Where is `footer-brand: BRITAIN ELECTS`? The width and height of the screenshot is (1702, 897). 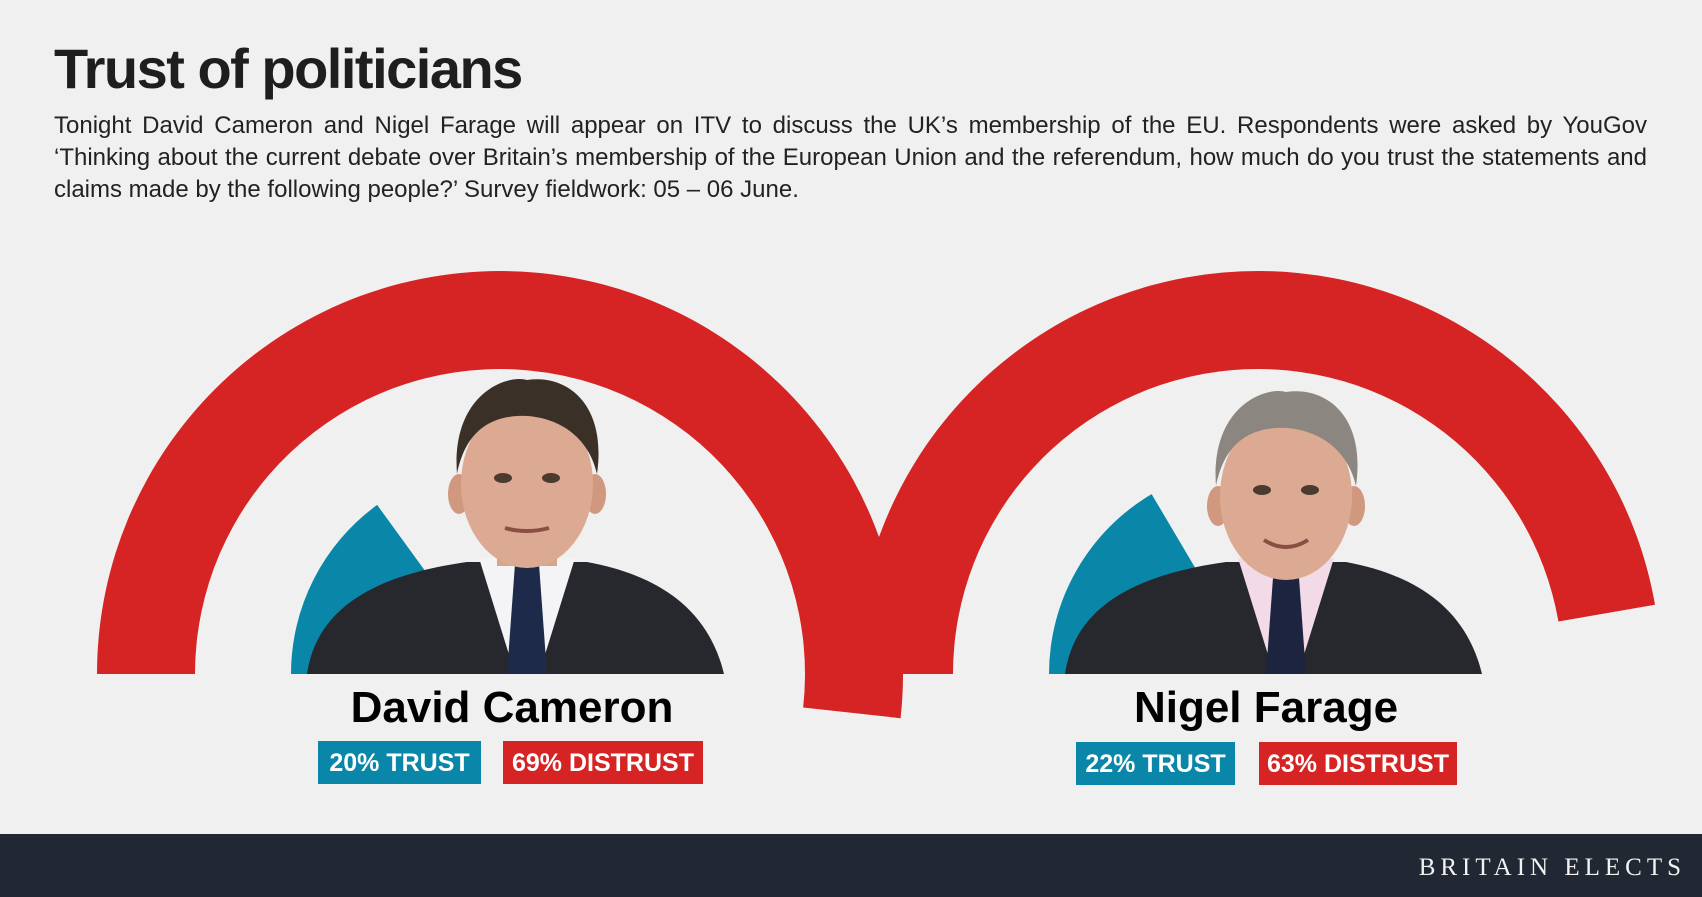 footer-brand: BRITAIN ELECTS is located at coordinates (1552, 867).